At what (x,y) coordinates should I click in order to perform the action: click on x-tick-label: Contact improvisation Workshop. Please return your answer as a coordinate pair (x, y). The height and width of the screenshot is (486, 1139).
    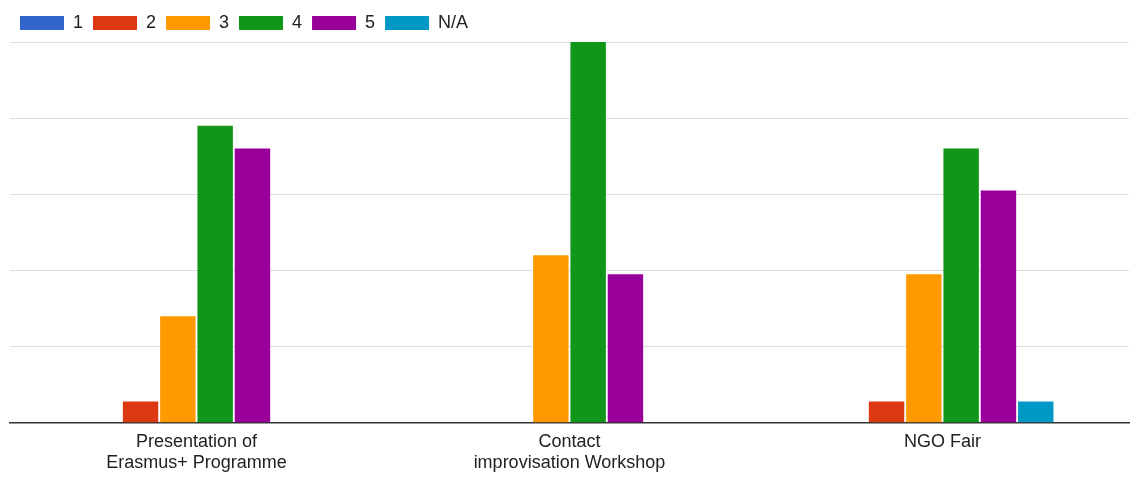
    Looking at the image, I should click on (569, 451).